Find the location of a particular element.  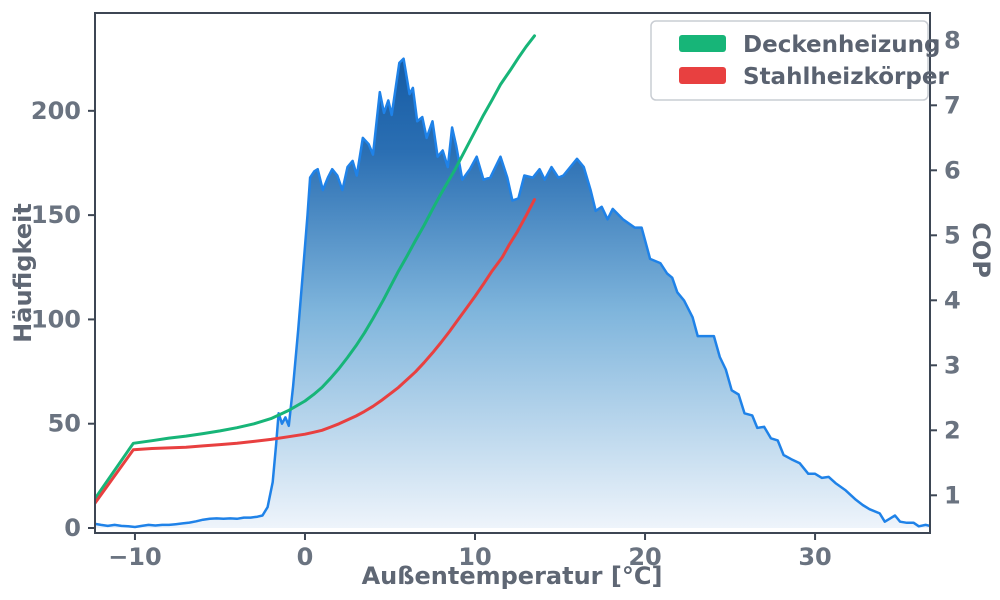

legend-swatch-deckenheizung is located at coordinates (702, 43).